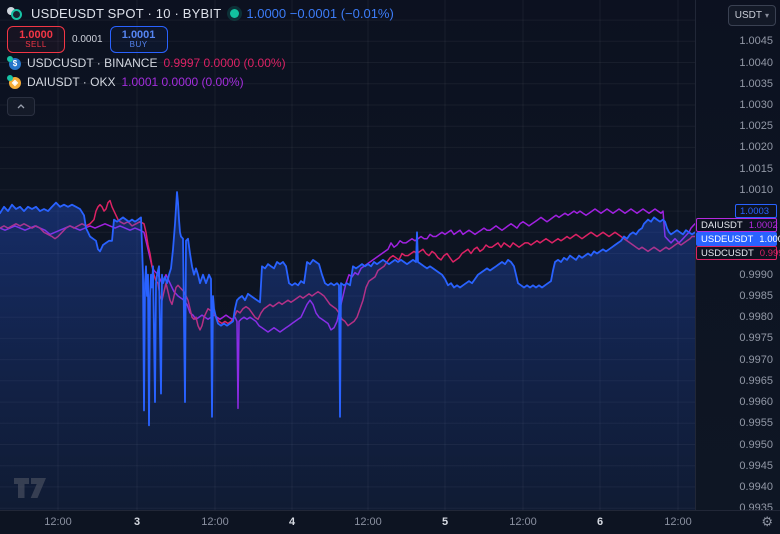 This screenshot has width=780, height=534. What do you see at coordinates (756, 423) in the screenshot?
I see `price-tick-label: 0.9955` at bounding box center [756, 423].